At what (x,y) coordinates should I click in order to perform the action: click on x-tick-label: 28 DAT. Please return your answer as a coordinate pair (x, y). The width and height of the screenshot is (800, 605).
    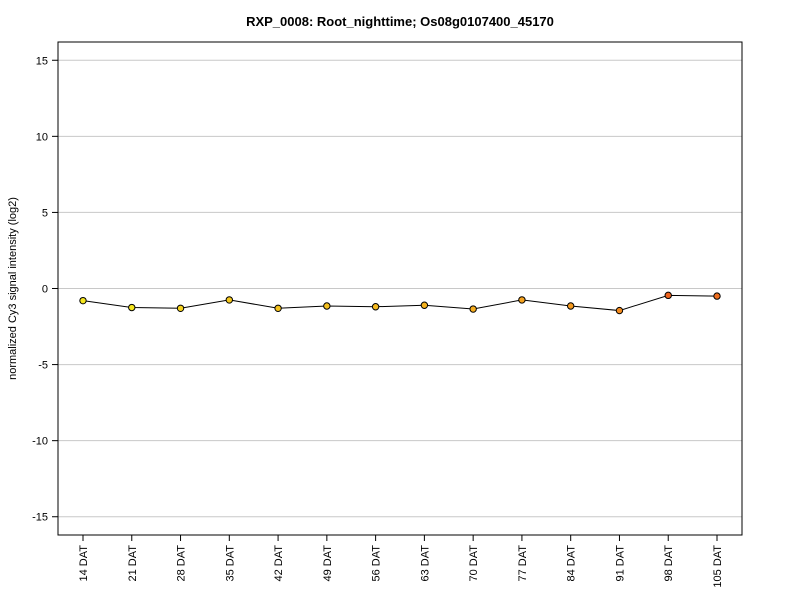
    Looking at the image, I should click on (182, 563).